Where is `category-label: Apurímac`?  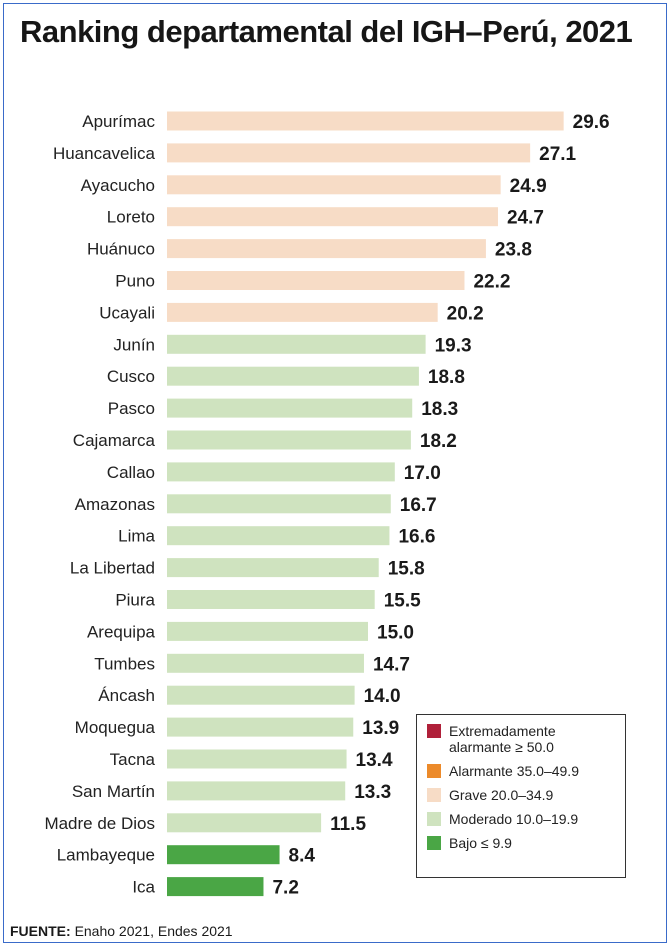 category-label: Apurímac is located at coordinates (118, 121).